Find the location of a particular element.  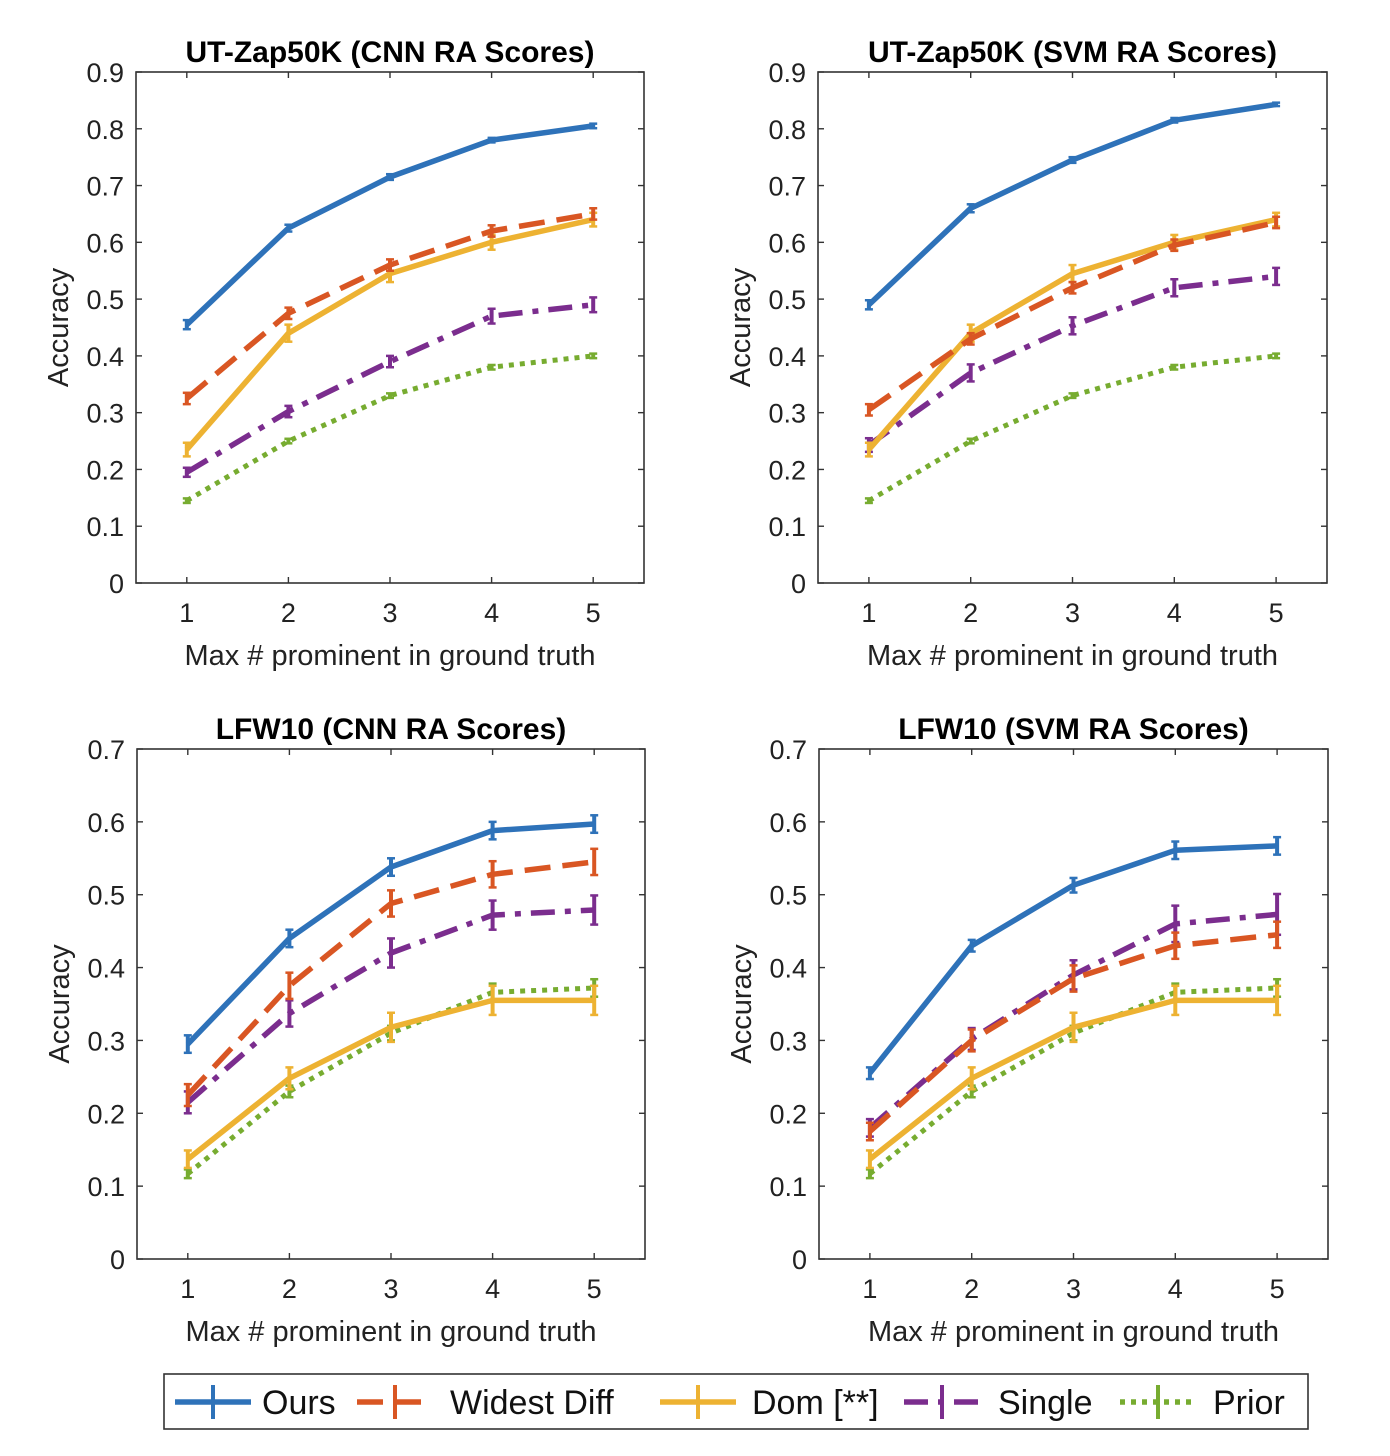

legend: Ours Widest Diff Dom [**] Single Prior is located at coordinates (736, 1401).